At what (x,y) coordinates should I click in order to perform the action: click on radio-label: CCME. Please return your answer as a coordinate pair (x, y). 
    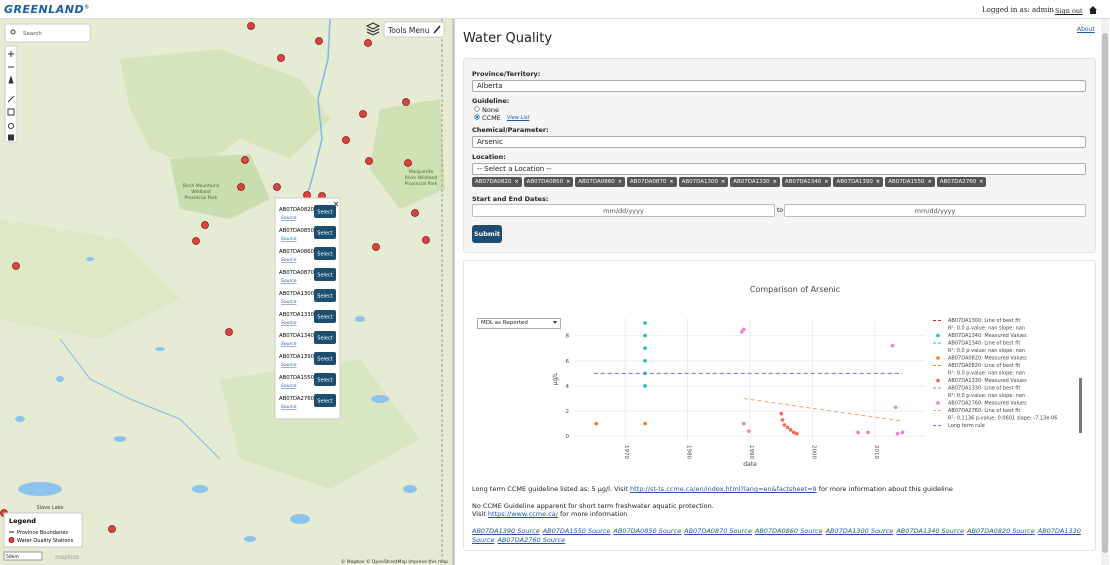
    Looking at the image, I should click on (491, 118).